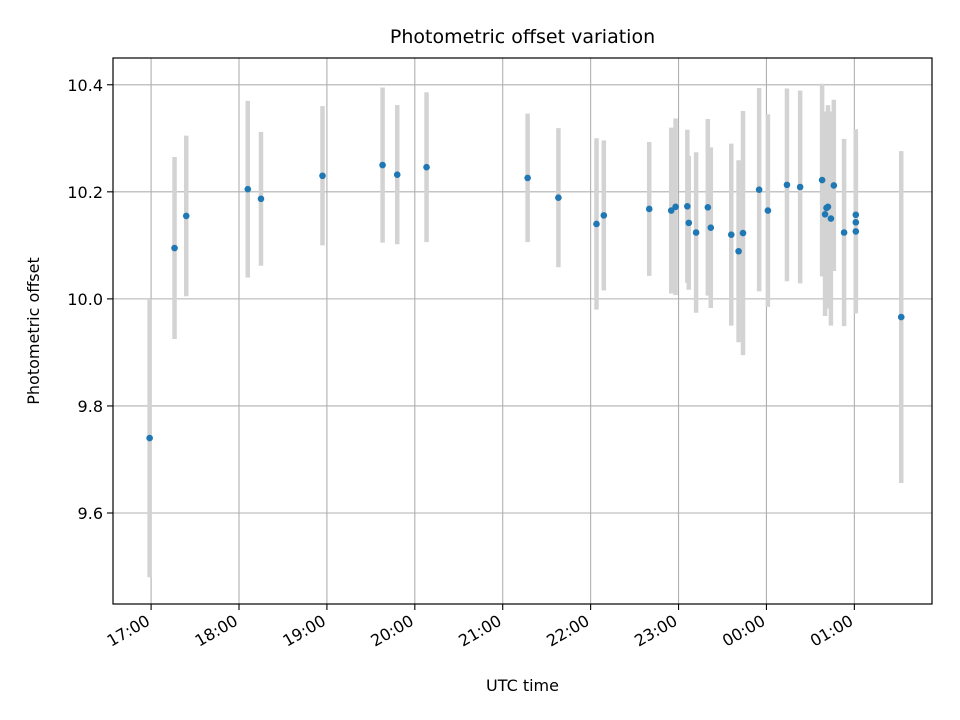 Image resolution: width=960 pixels, height=720 pixels. What do you see at coordinates (33, 331) in the screenshot?
I see `y-axis-label: Photometric offset` at bounding box center [33, 331].